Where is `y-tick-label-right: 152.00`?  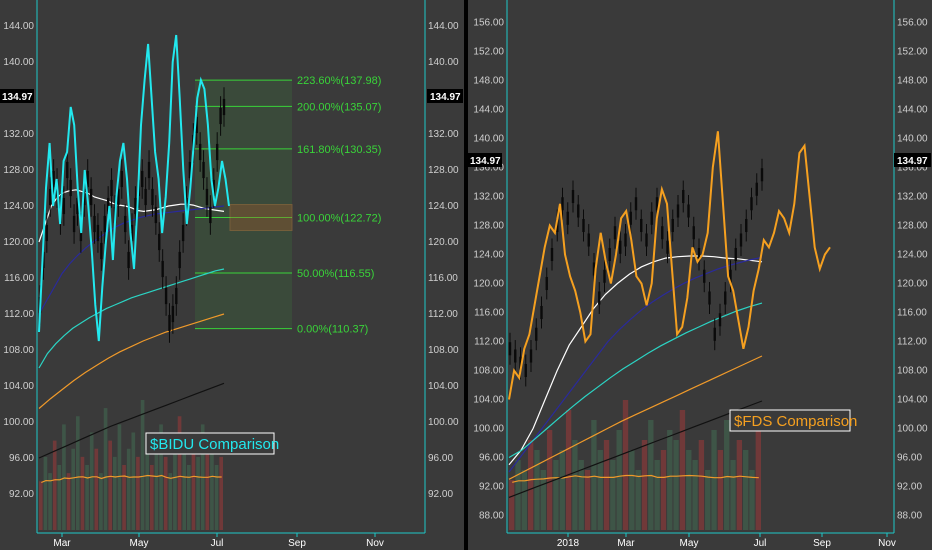 y-tick-label-right: 152.00 is located at coordinates (912, 52).